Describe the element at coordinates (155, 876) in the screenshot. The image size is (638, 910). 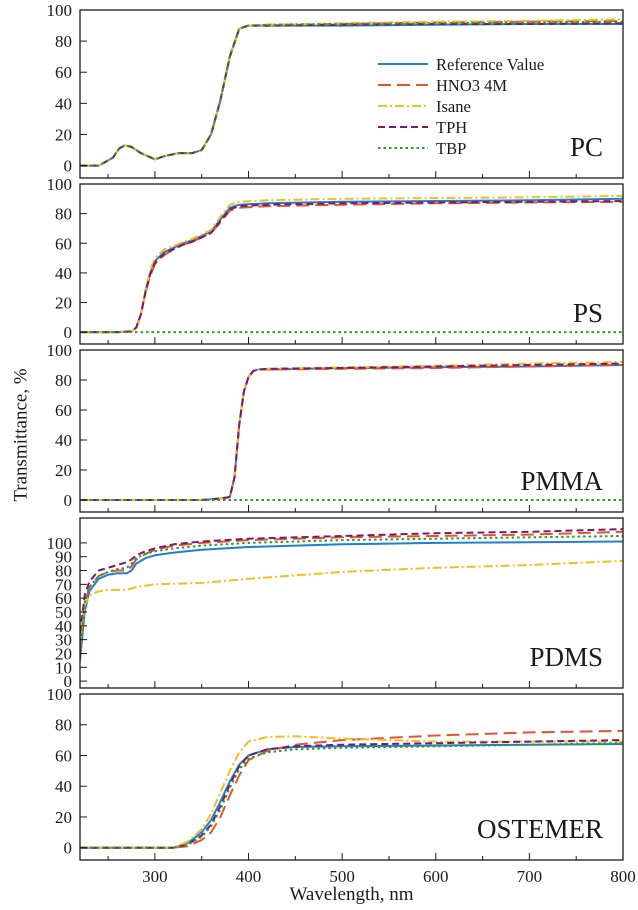
I see `x-tick-label: 300` at that location.